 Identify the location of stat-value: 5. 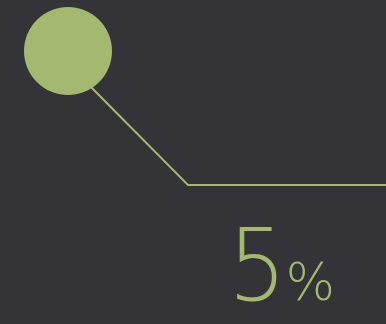
(257, 265).